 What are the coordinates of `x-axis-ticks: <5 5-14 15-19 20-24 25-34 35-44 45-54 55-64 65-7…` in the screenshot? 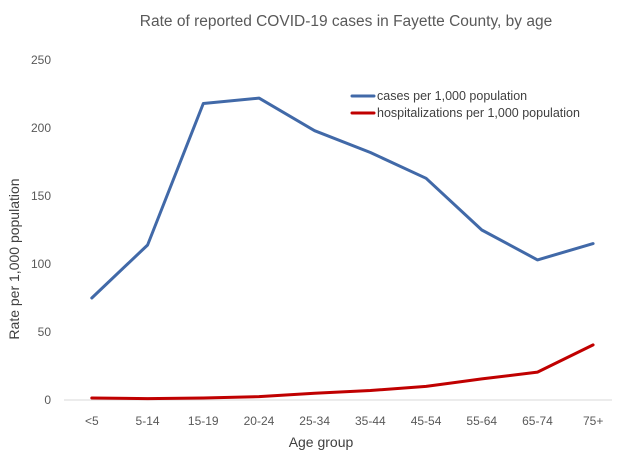 It's located at (344, 421).